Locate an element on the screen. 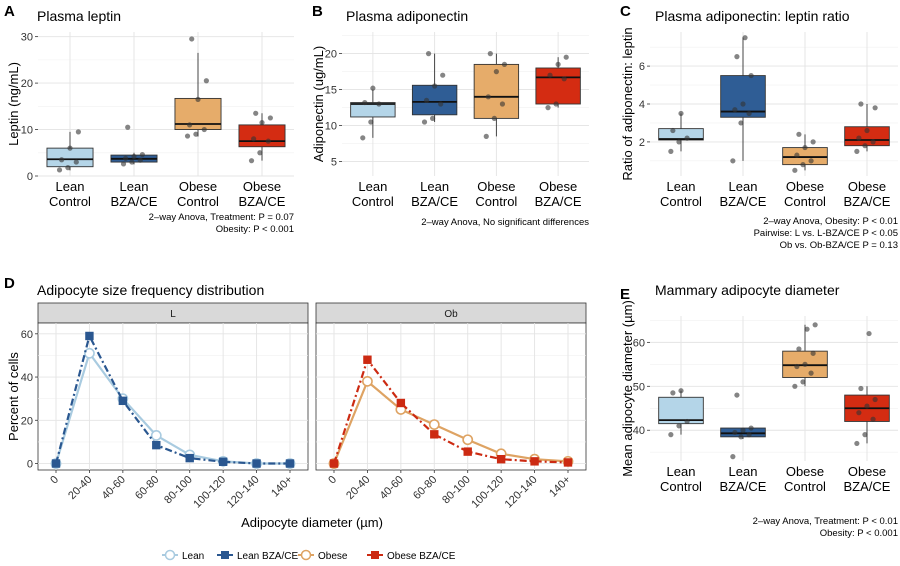 This screenshot has width=900, height=566. plot-area is located at coordinates (173, 396).